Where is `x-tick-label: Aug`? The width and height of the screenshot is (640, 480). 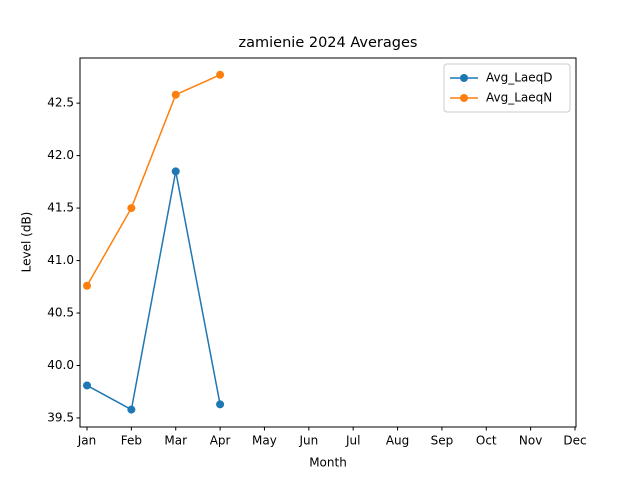
x-tick-label: Aug is located at coordinates (397, 441).